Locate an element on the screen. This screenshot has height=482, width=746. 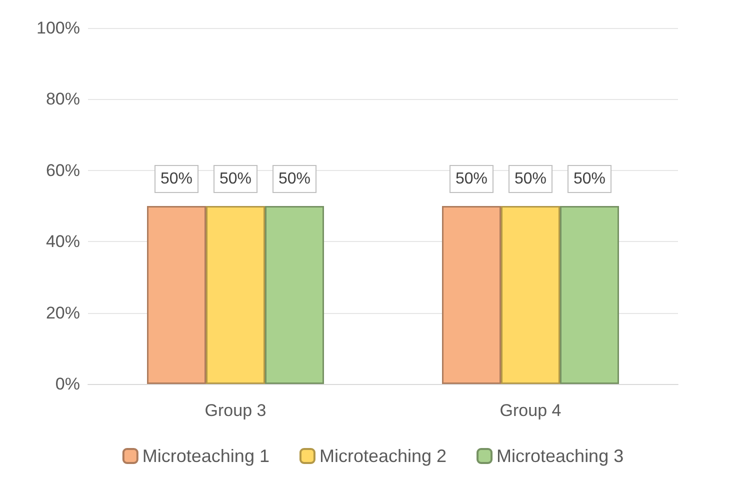
y-tick-label: 100% is located at coordinates (58, 28).